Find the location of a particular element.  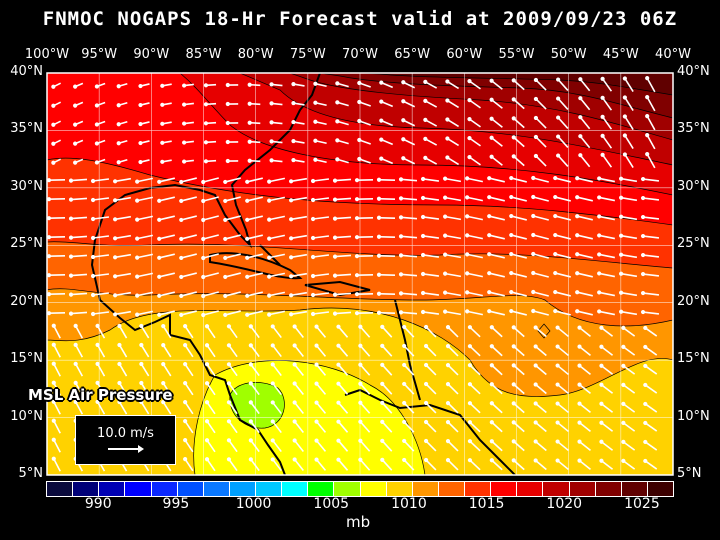

lon-label: 90°W is located at coordinates (151, 54).